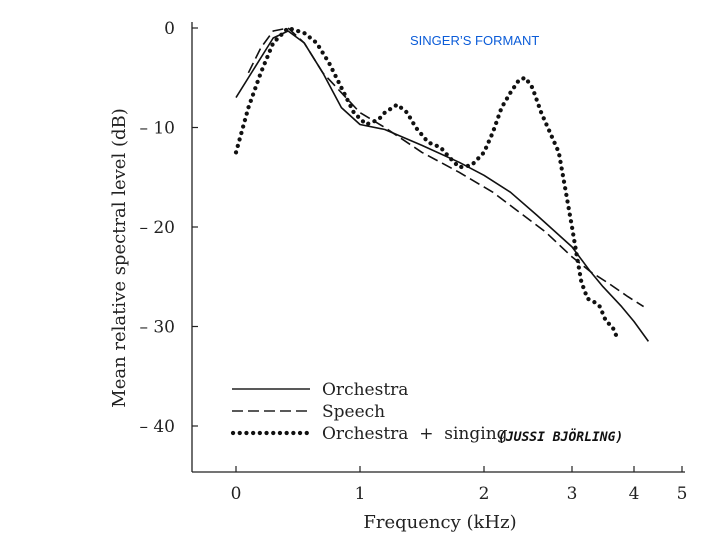 This screenshot has height=540, width=720. I want to click on y-tick-label-3: – 30, so click(157, 328).